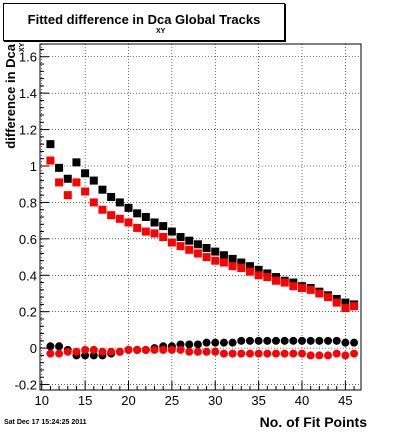 This screenshot has height=433, width=400. What do you see at coordinates (28, 312) in the screenshot?
I see `y-tick-label: 0.2` at bounding box center [28, 312].